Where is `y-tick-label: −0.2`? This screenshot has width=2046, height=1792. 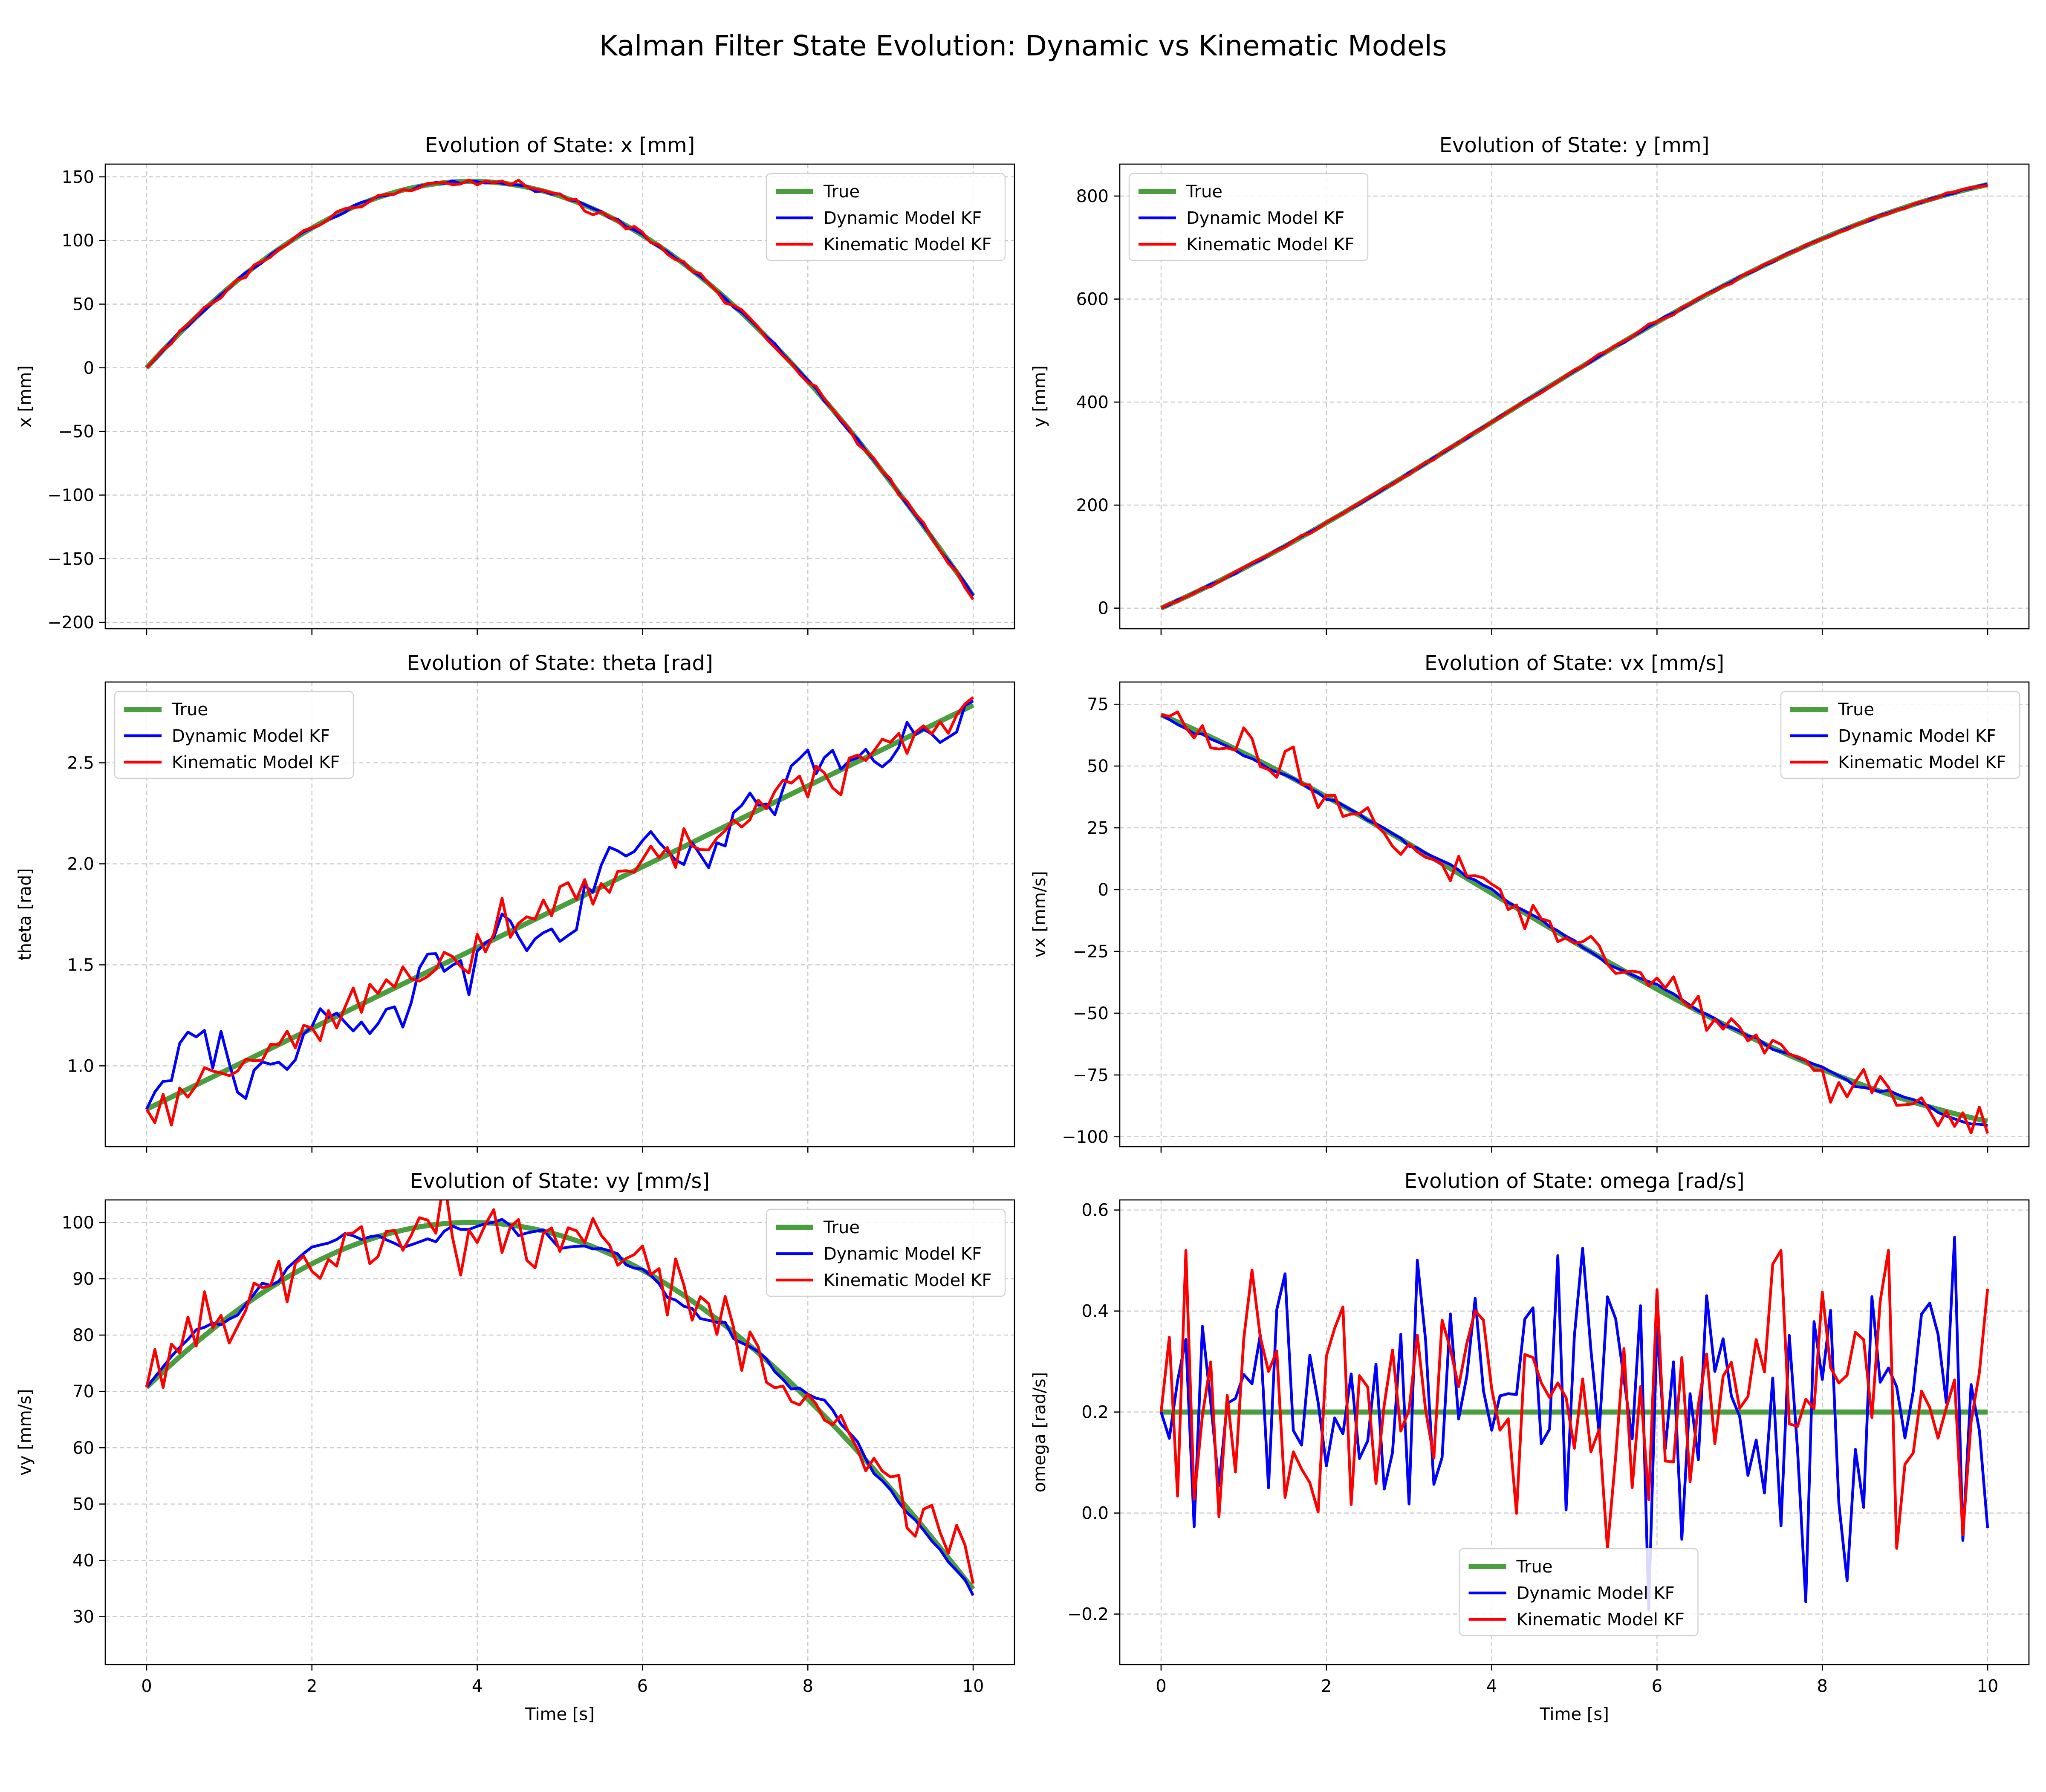
y-tick-label: −0.2 is located at coordinates (1088, 1614).